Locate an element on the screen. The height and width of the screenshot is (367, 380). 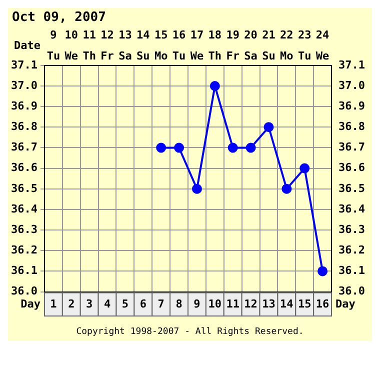
x2-tick-label: 10 is located at coordinates (71, 35).